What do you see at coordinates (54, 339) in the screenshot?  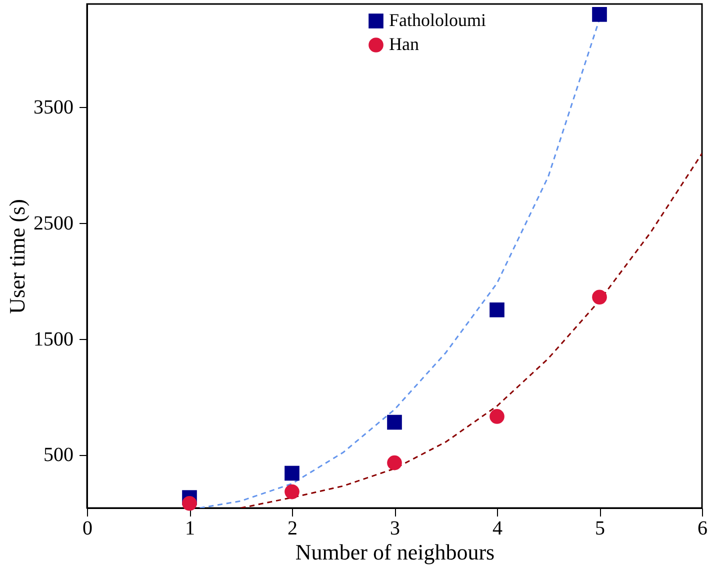 I see `y-tick-label: 1500` at bounding box center [54, 339].